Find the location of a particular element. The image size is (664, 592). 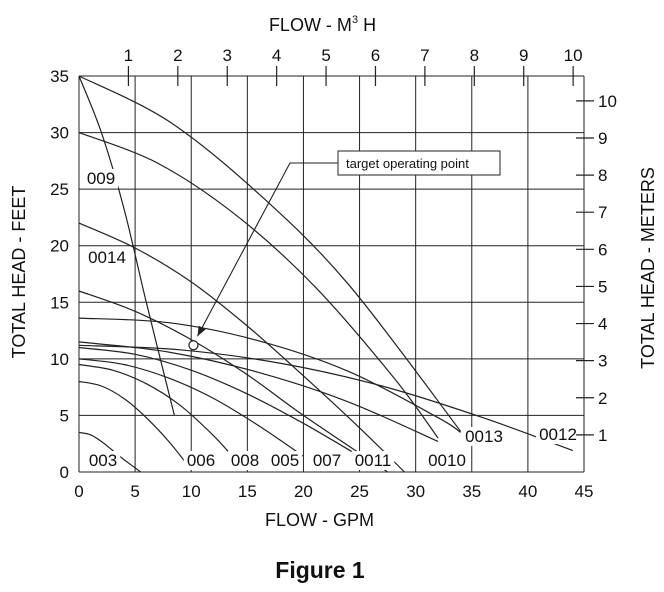

x-tick-label: 35 is located at coordinates (471, 491).